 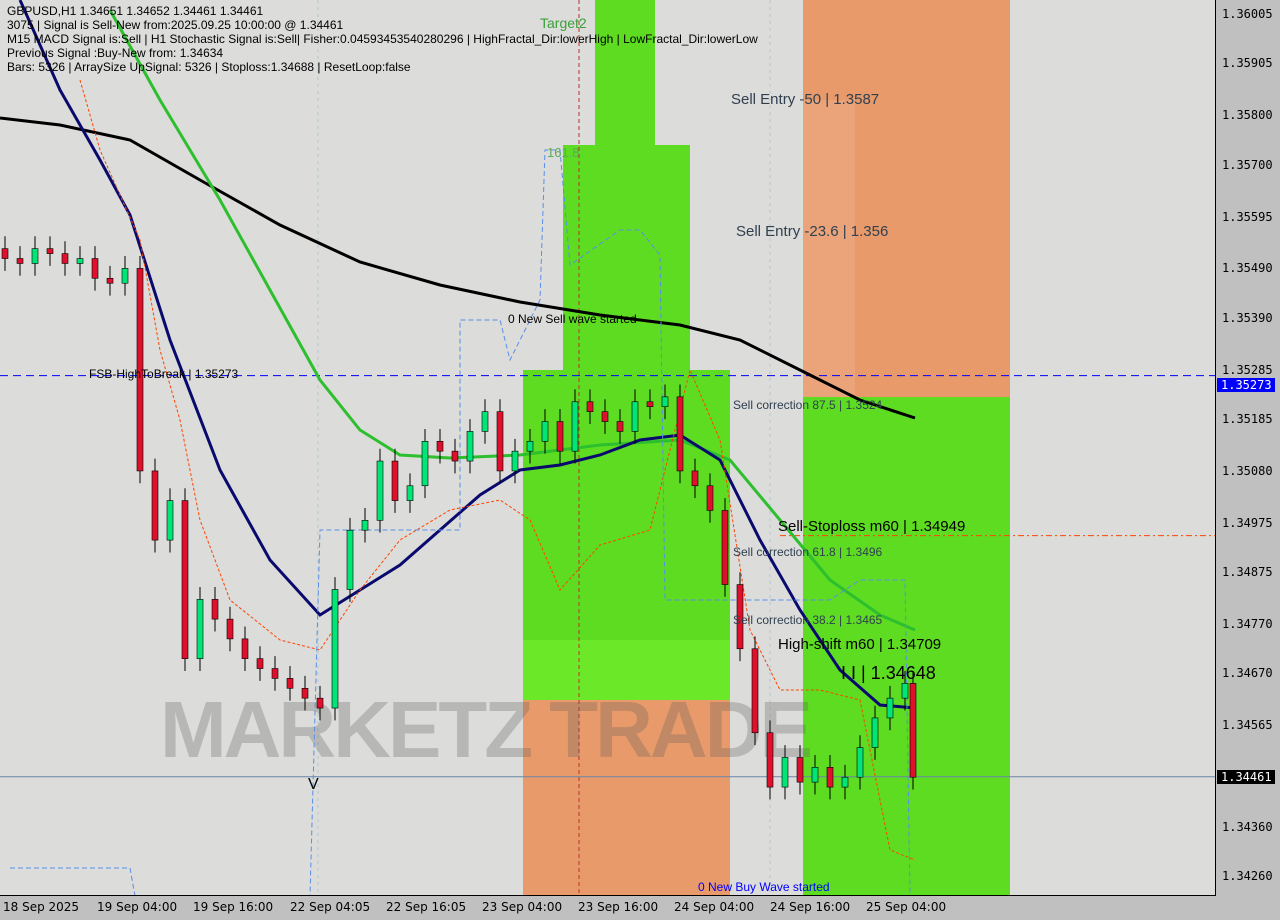 What do you see at coordinates (829, 248) in the screenshot?
I see `sell-zone-orange-inner` at bounding box center [829, 248].